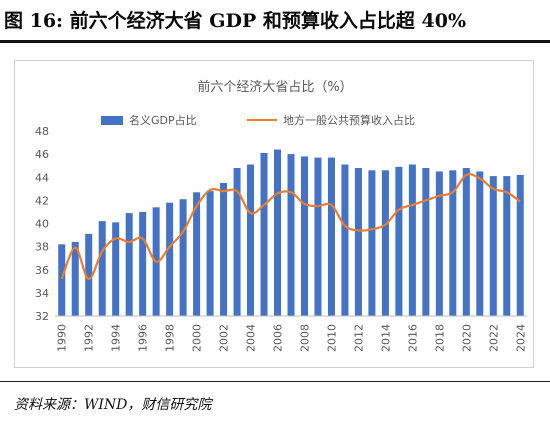  I want to click on x-tick-label: 2014, so click(385, 338).